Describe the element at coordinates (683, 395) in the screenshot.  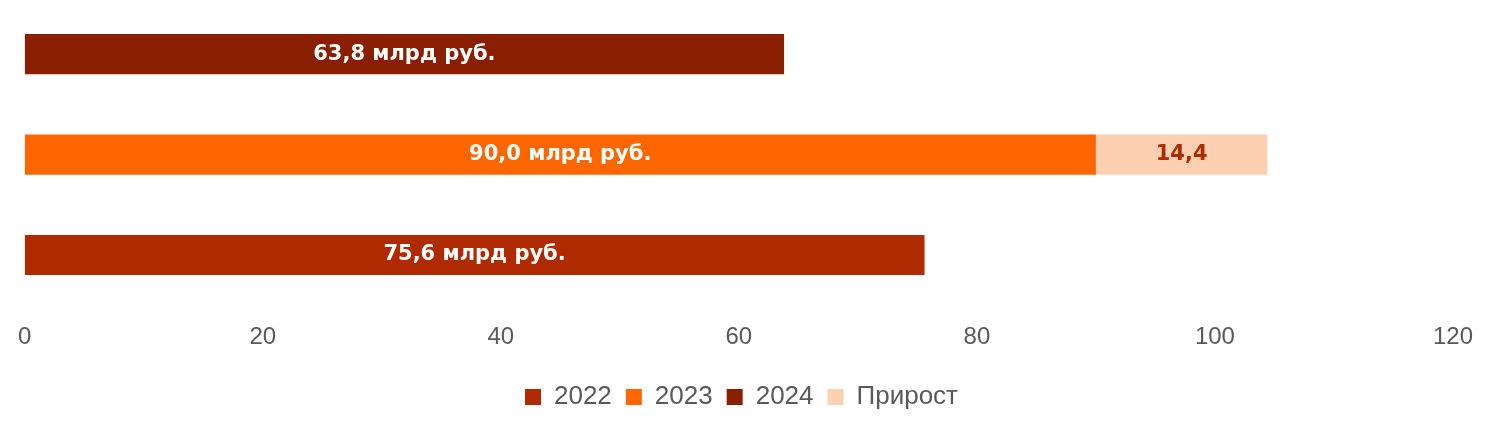
I see `legend-label: 2023` at that location.